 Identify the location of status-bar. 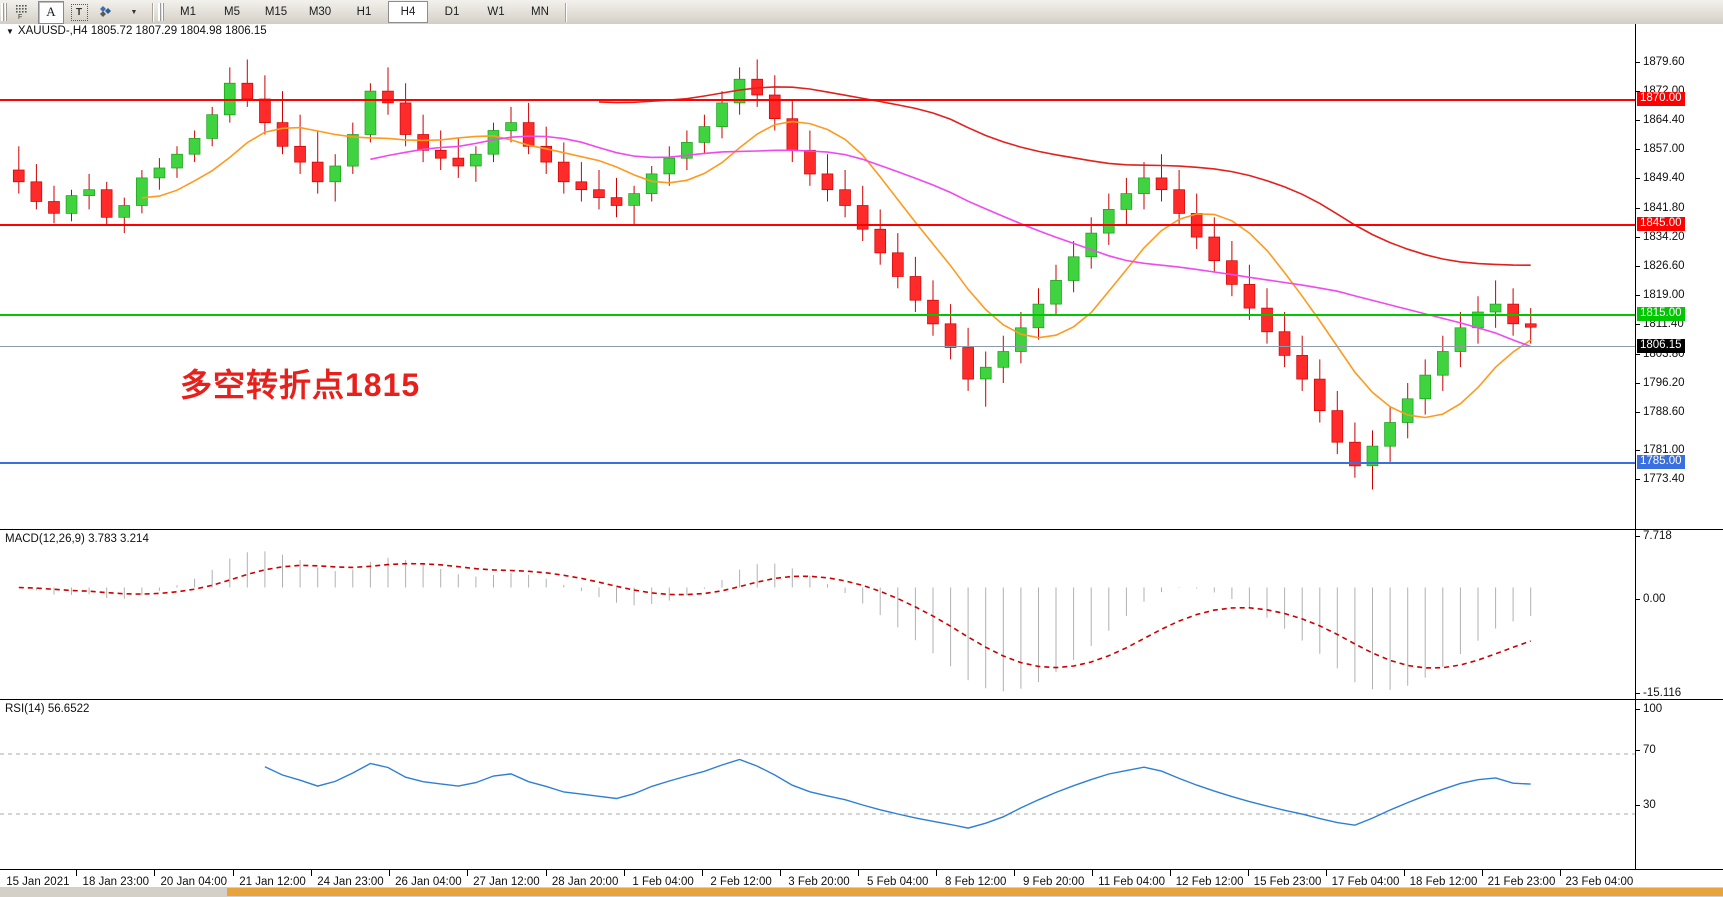
(861, 891).